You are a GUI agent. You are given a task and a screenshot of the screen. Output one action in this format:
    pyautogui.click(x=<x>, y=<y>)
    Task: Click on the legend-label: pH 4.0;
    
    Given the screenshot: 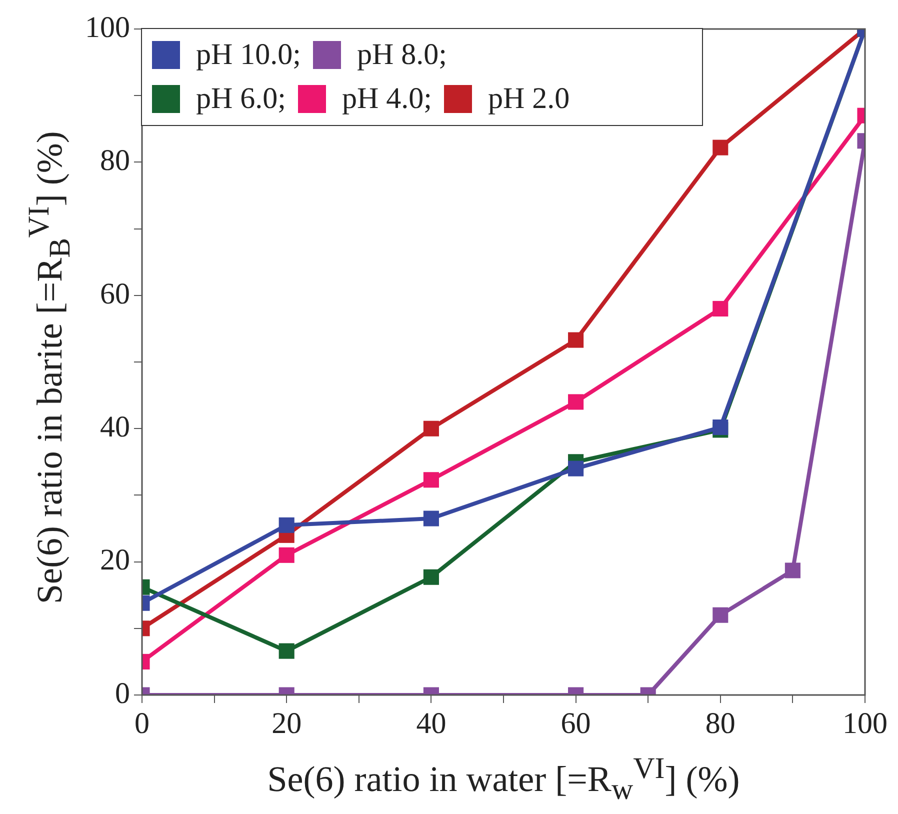 What is the action you would take?
    pyautogui.click(x=387, y=99)
    